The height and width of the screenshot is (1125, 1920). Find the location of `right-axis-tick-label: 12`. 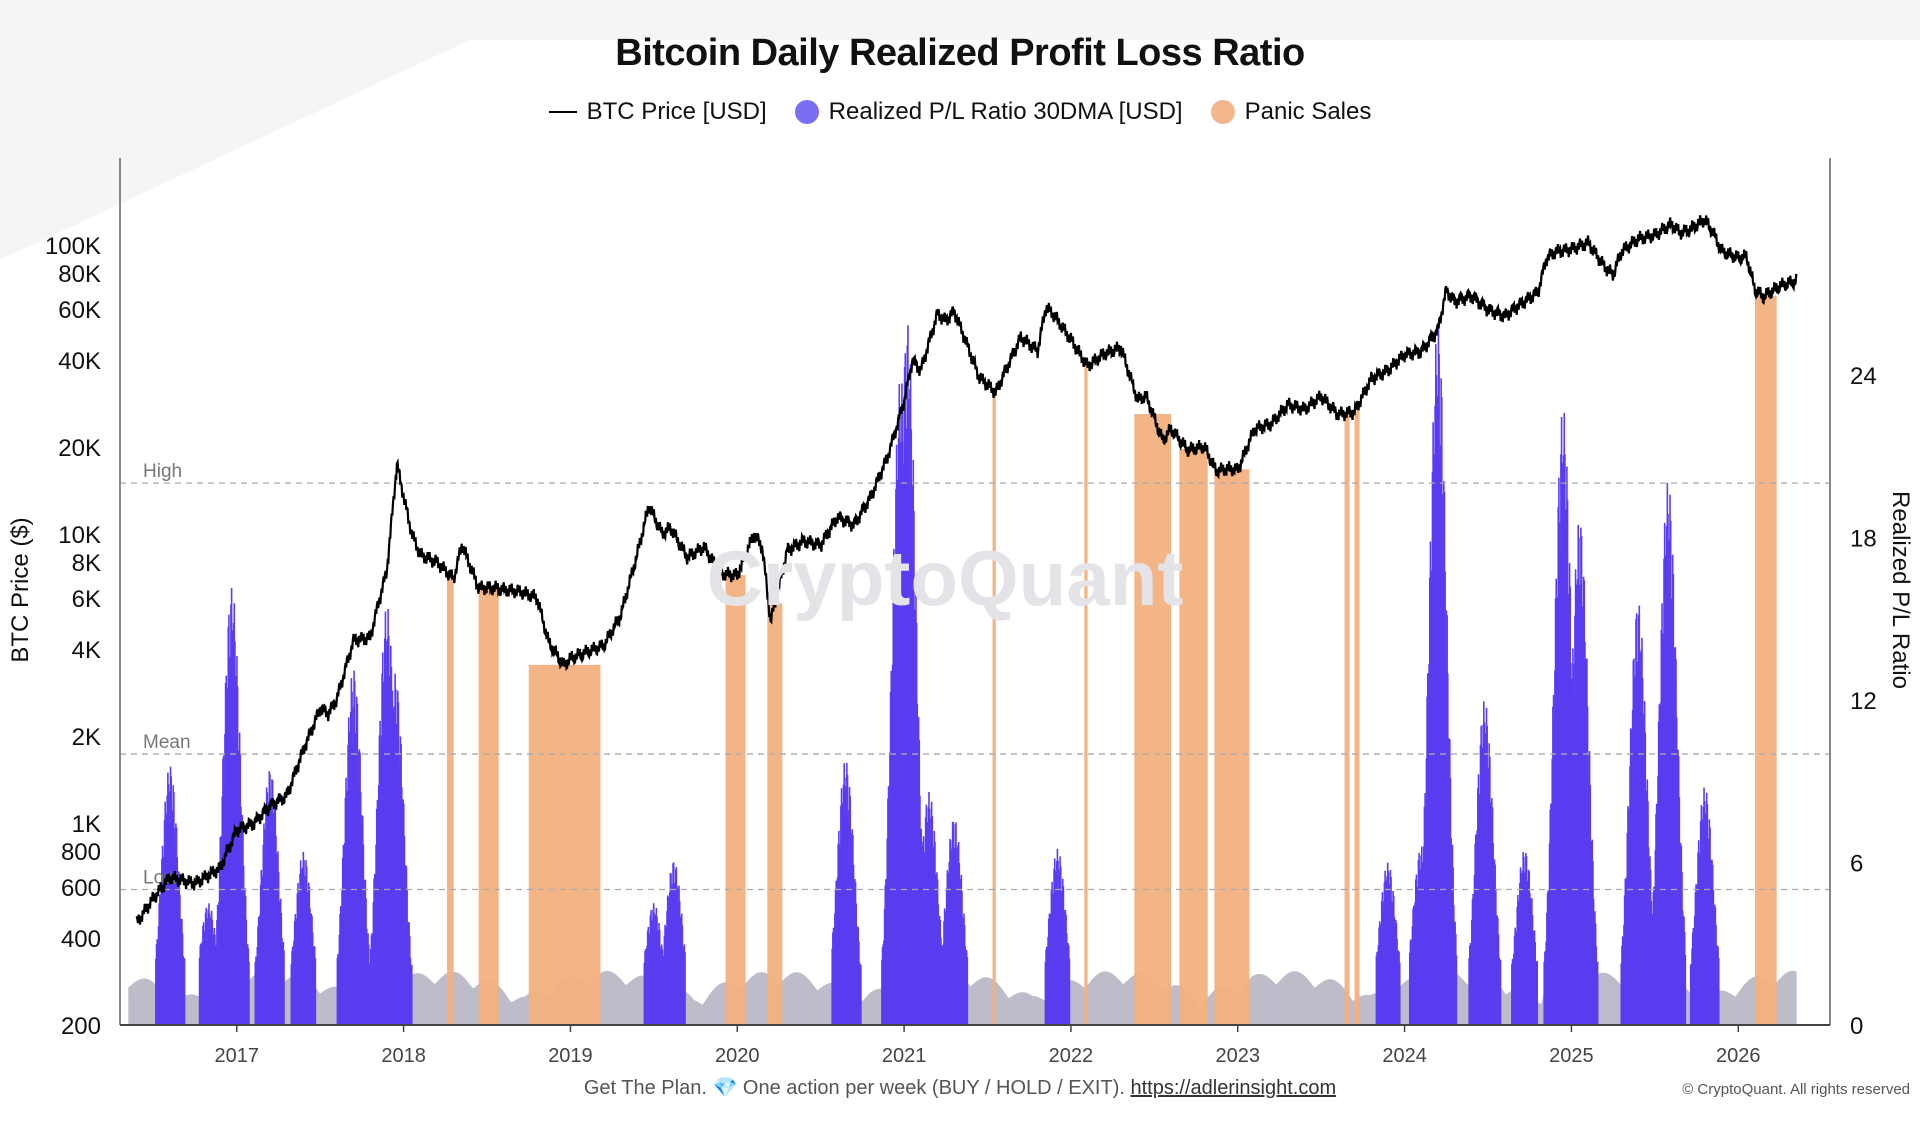

right-axis-tick-label: 12 is located at coordinates (1863, 701).